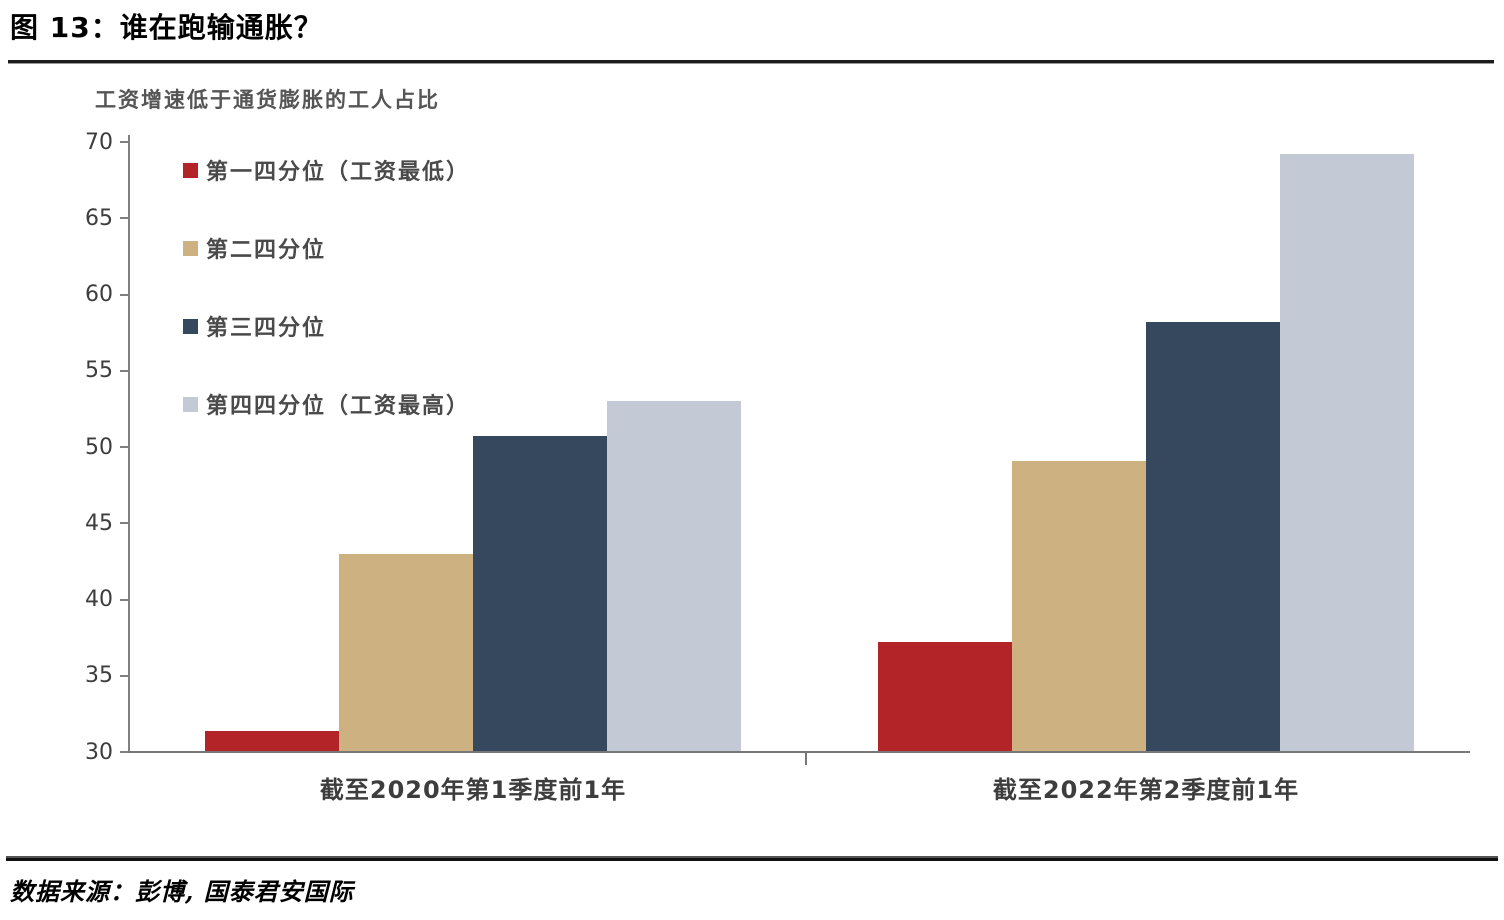 The height and width of the screenshot is (920, 1504). What do you see at coordinates (99, 523) in the screenshot?
I see `y-tick-label: 45` at bounding box center [99, 523].